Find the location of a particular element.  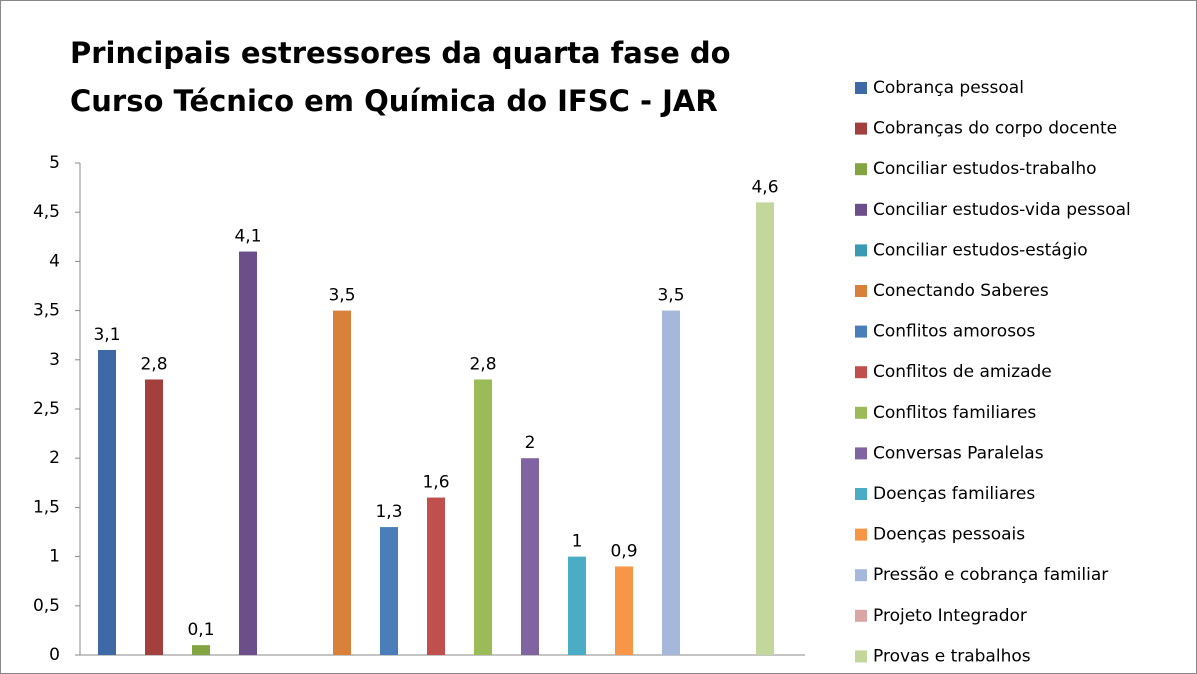

chart-title: Principais estressores da quarta fase do is located at coordinates (400, 53).